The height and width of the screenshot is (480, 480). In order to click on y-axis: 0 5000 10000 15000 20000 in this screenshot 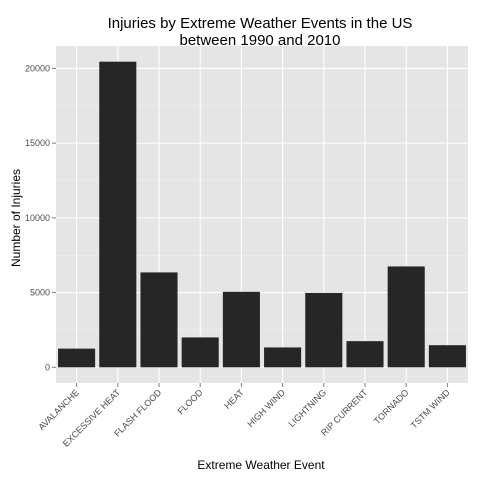, I will do `click(40, 217)`.